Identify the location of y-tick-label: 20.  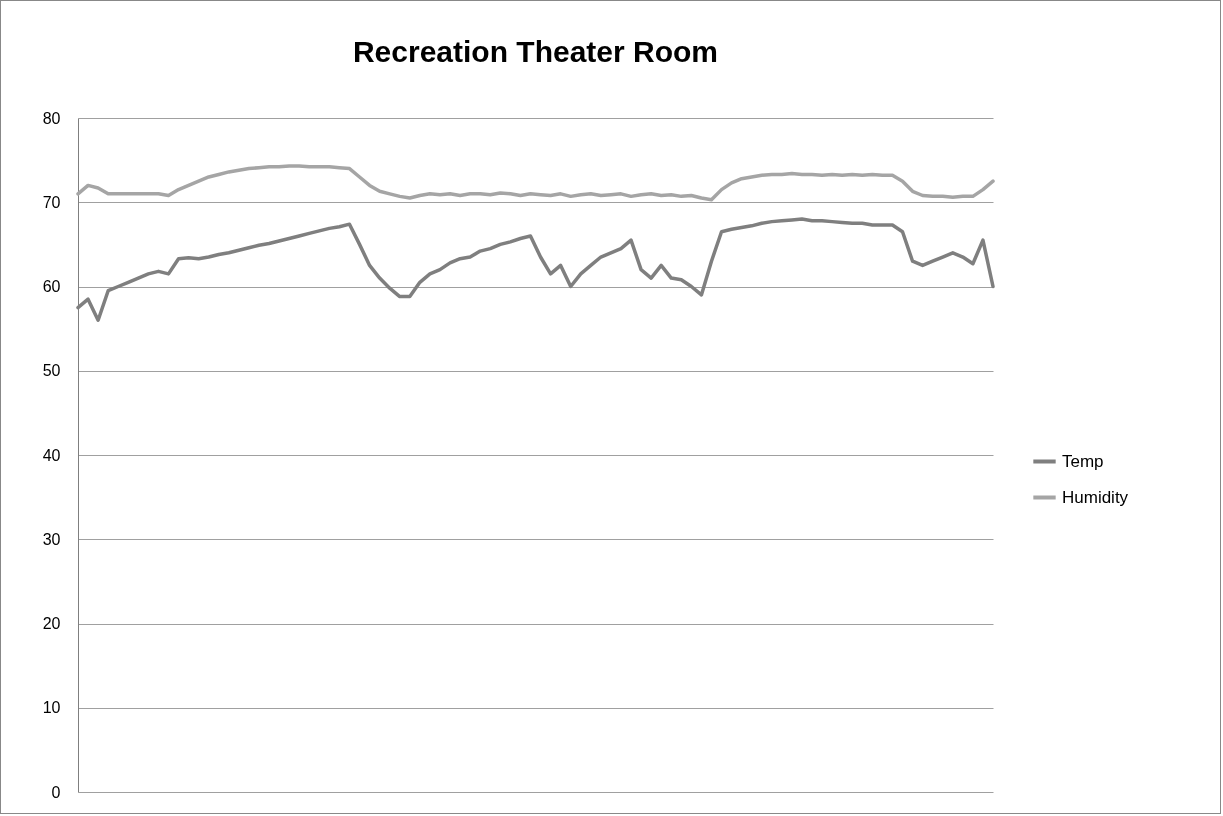
(51, 623).